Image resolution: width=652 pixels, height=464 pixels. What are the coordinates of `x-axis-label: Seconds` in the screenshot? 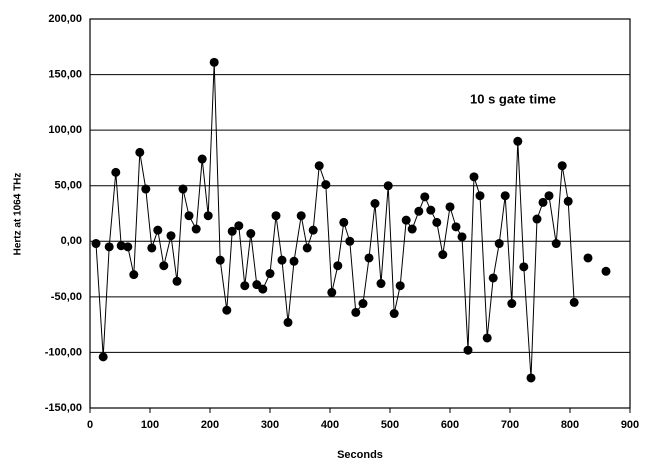 It's located at (360, 455).